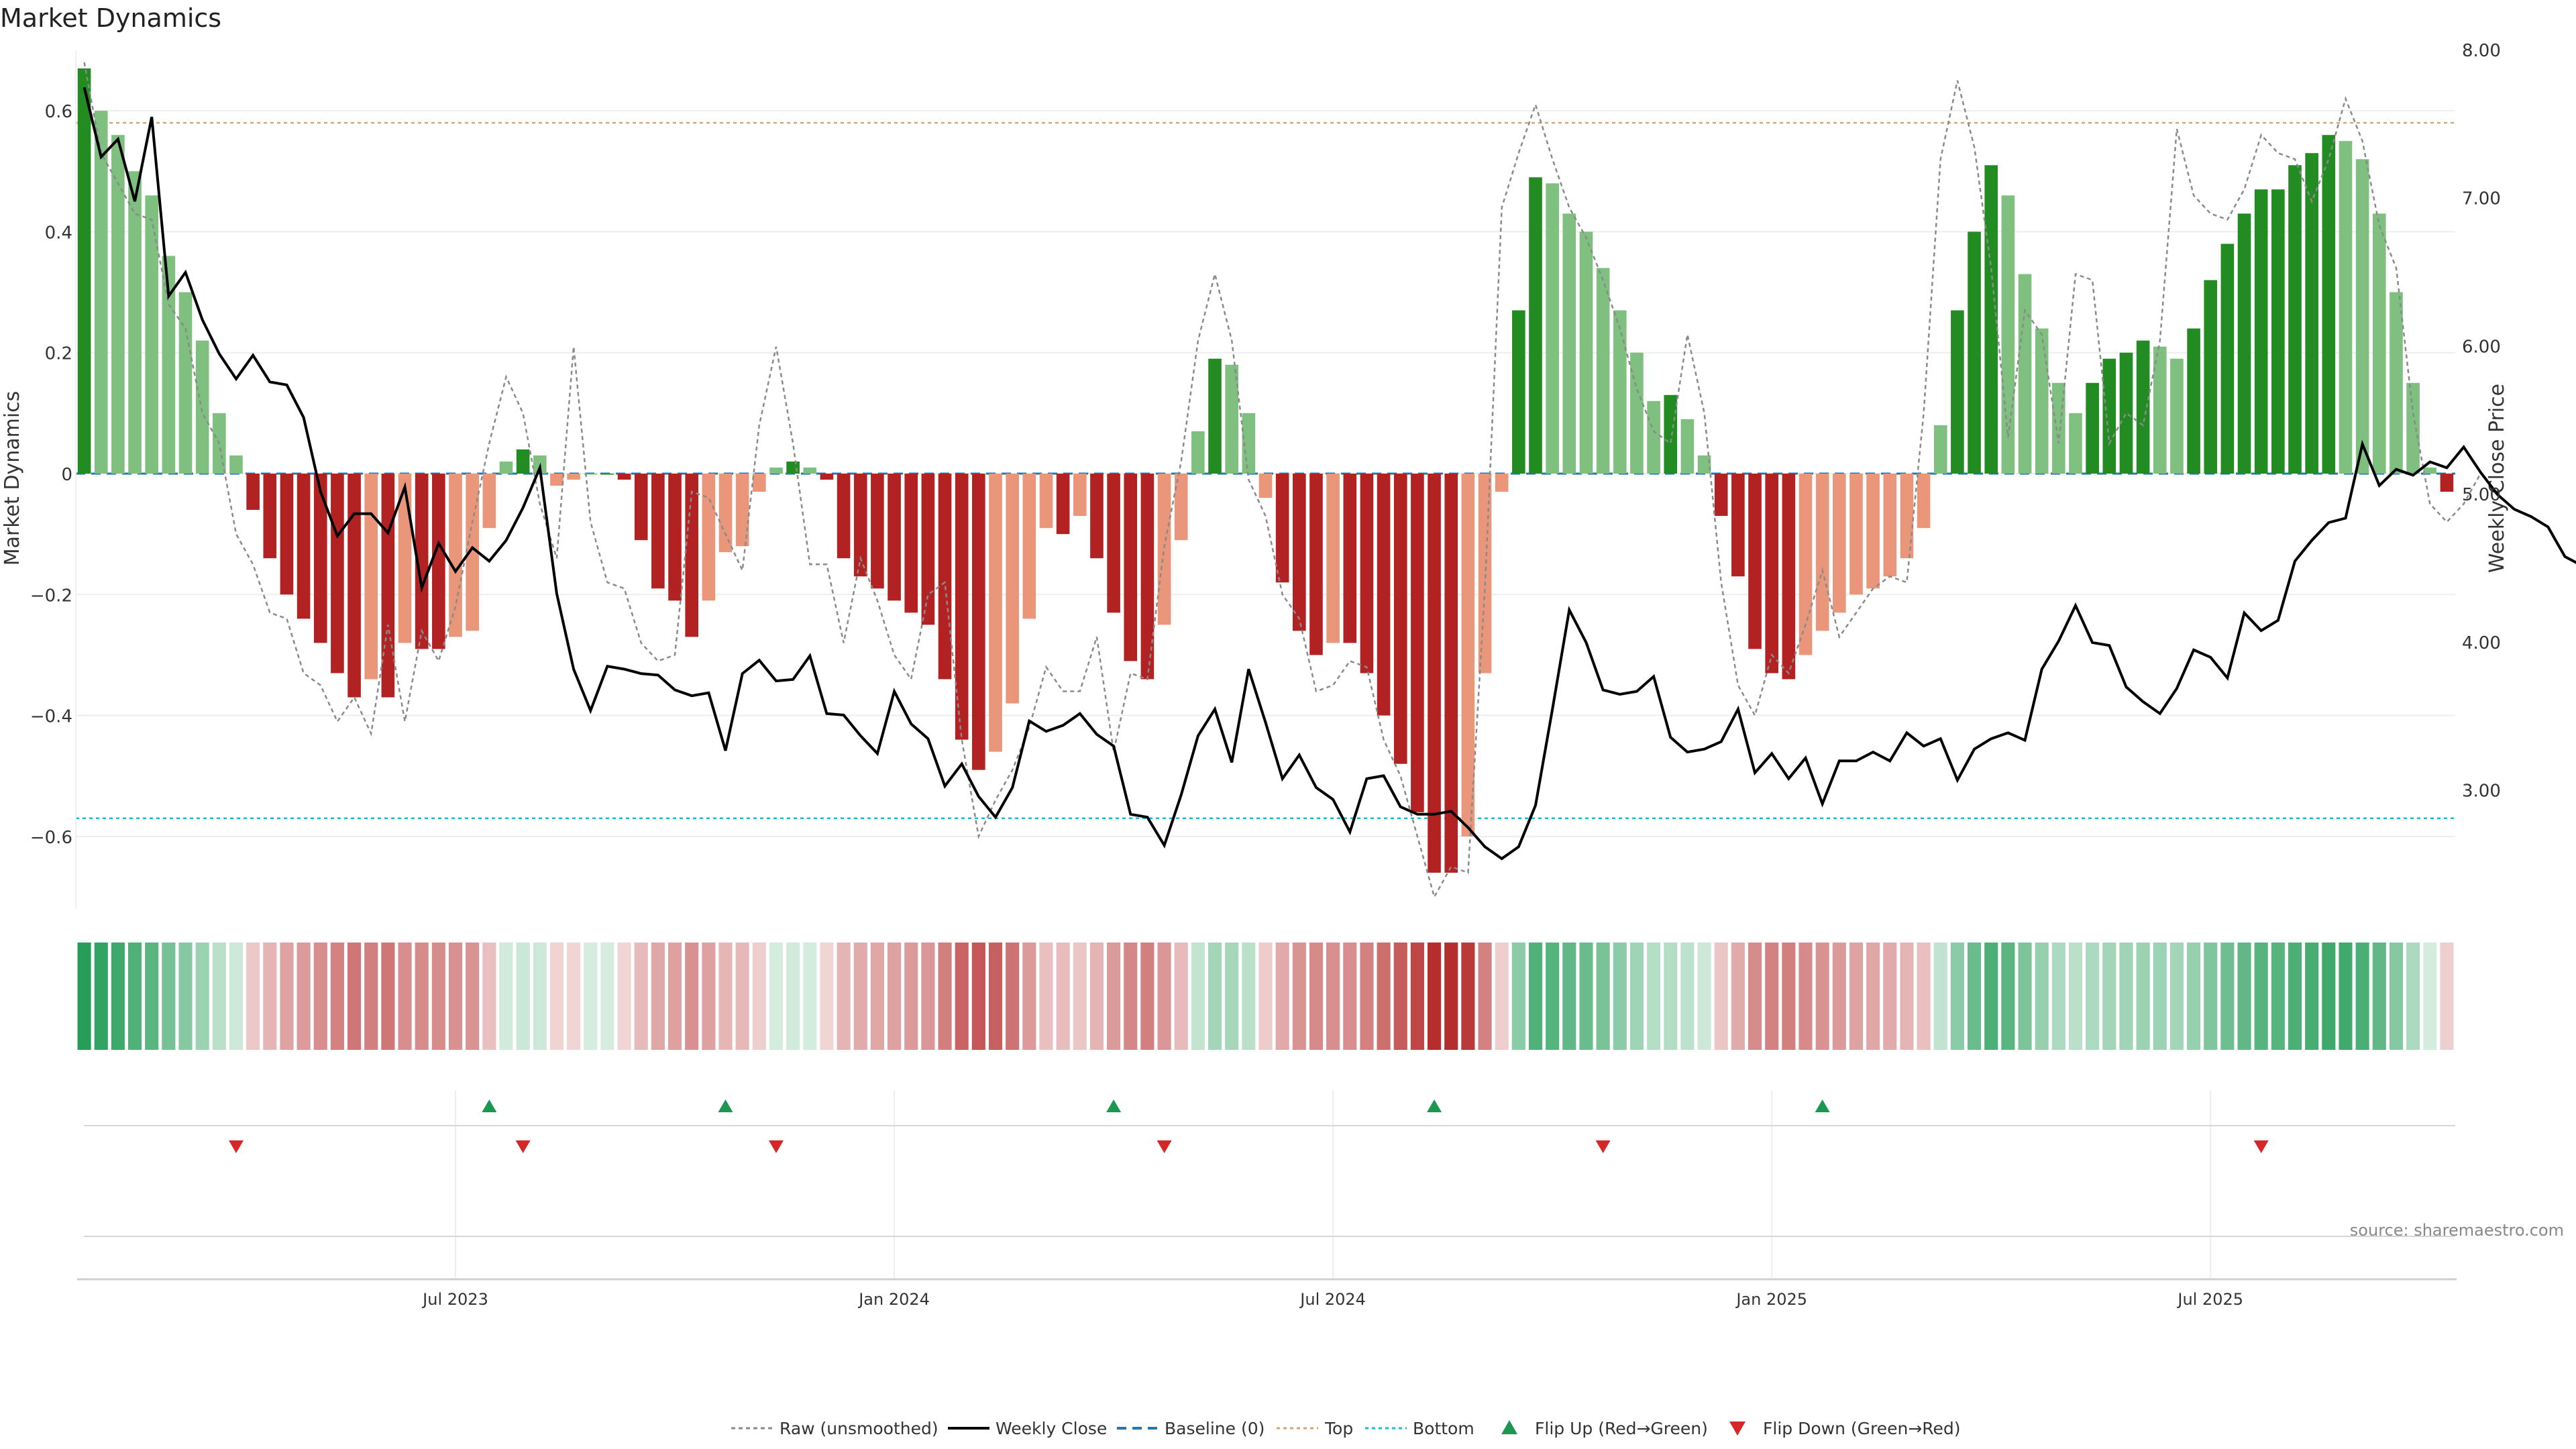  What do you see at coordinates (2481, 51) in the screenshot?
I see `right-tick-label: 8.00` at bounding box center [2481, 51].